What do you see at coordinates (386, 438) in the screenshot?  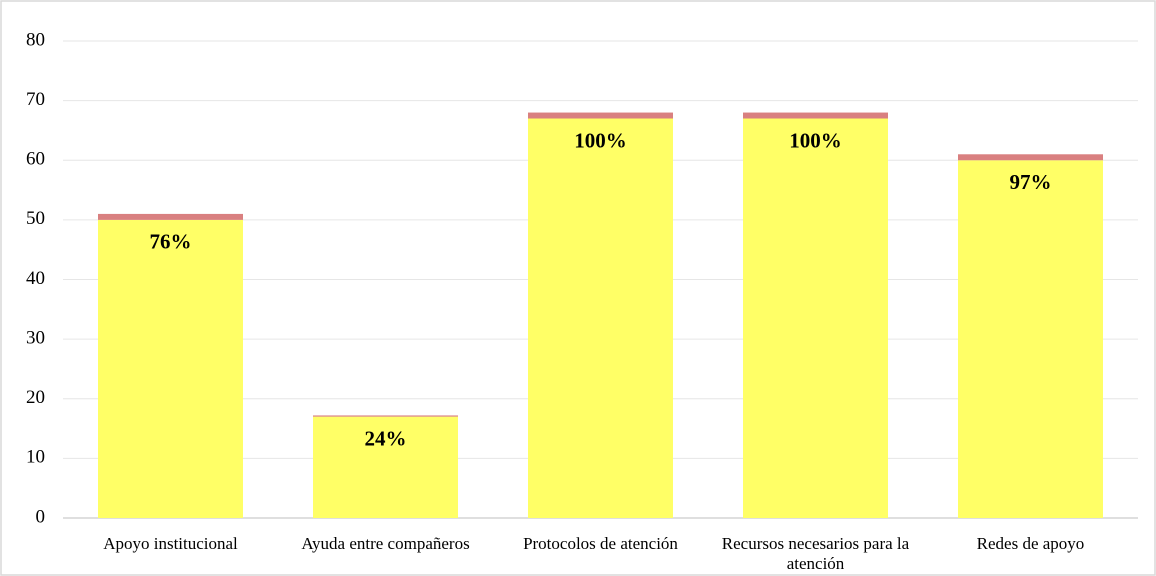 I see `bar-annotation: 24%` at bounding box center [386, 438].